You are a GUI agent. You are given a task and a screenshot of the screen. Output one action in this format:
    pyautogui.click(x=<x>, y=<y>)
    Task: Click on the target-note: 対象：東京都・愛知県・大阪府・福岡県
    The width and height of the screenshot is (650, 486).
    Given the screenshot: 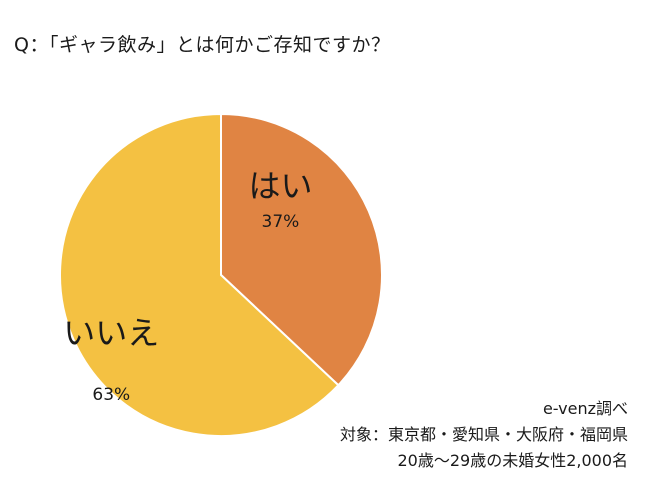 What is the action you would take?
    pyautogui.click(x=483, y=434)
    